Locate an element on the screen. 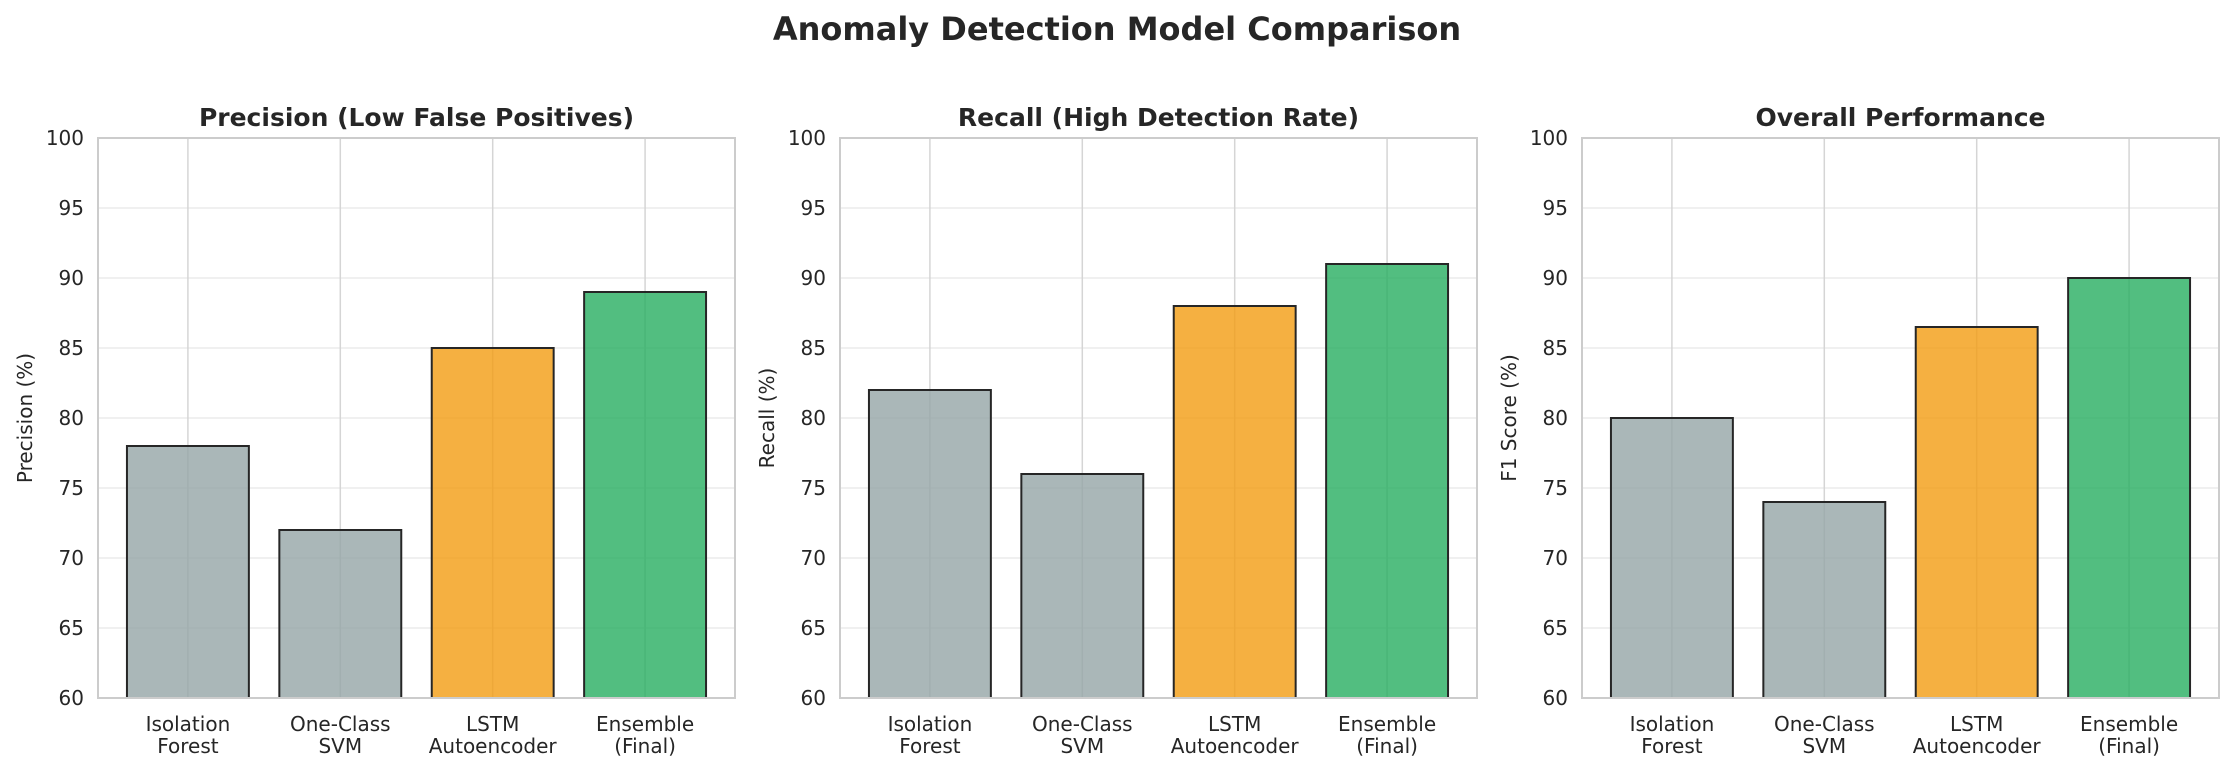 Image resolution: width=2235 pixels, height=772 pixels. subplot-title: Recall (High Detection Rate) is located at coordinates (1158, 117).